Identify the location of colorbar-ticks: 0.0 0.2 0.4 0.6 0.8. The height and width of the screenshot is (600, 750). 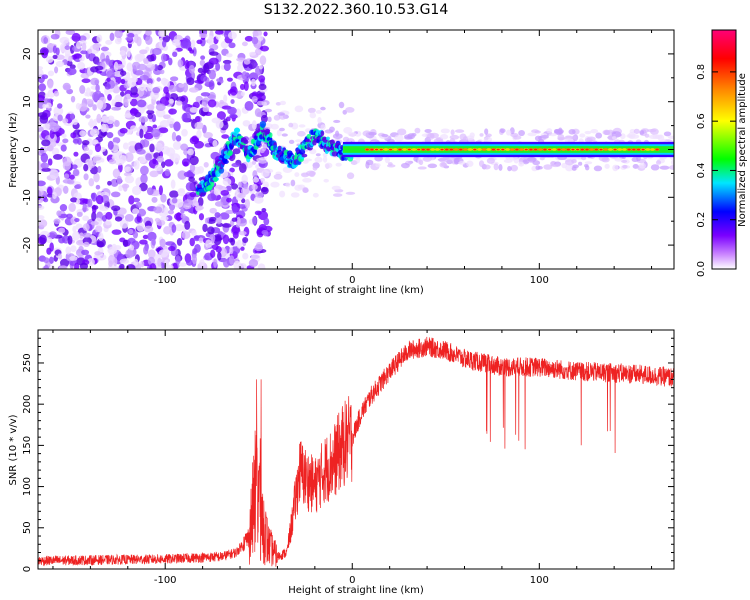
(716, 170).